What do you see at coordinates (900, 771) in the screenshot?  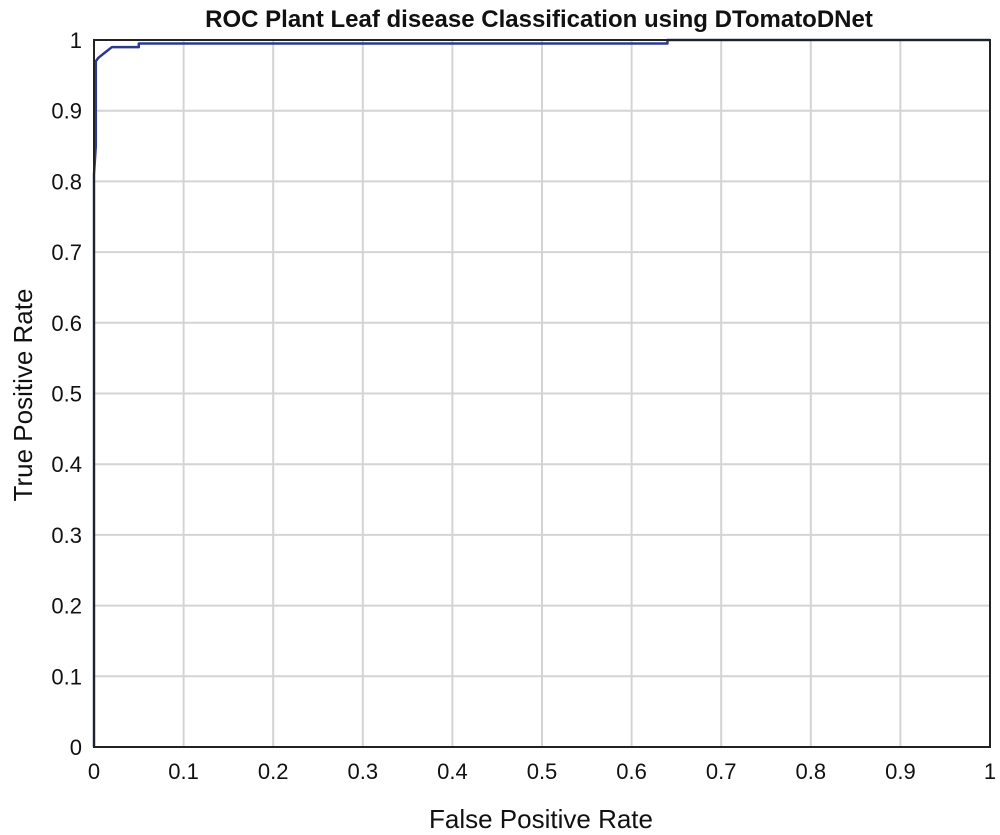 I see `x-tick-label: 0.9` at bounding box center [900, 771].